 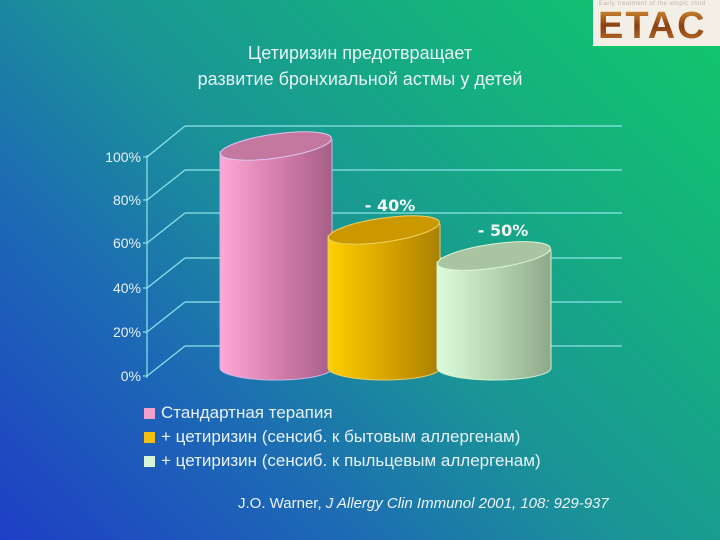 I want to click on annotation-minus-50: - 50%, so click(x=503, y=230).